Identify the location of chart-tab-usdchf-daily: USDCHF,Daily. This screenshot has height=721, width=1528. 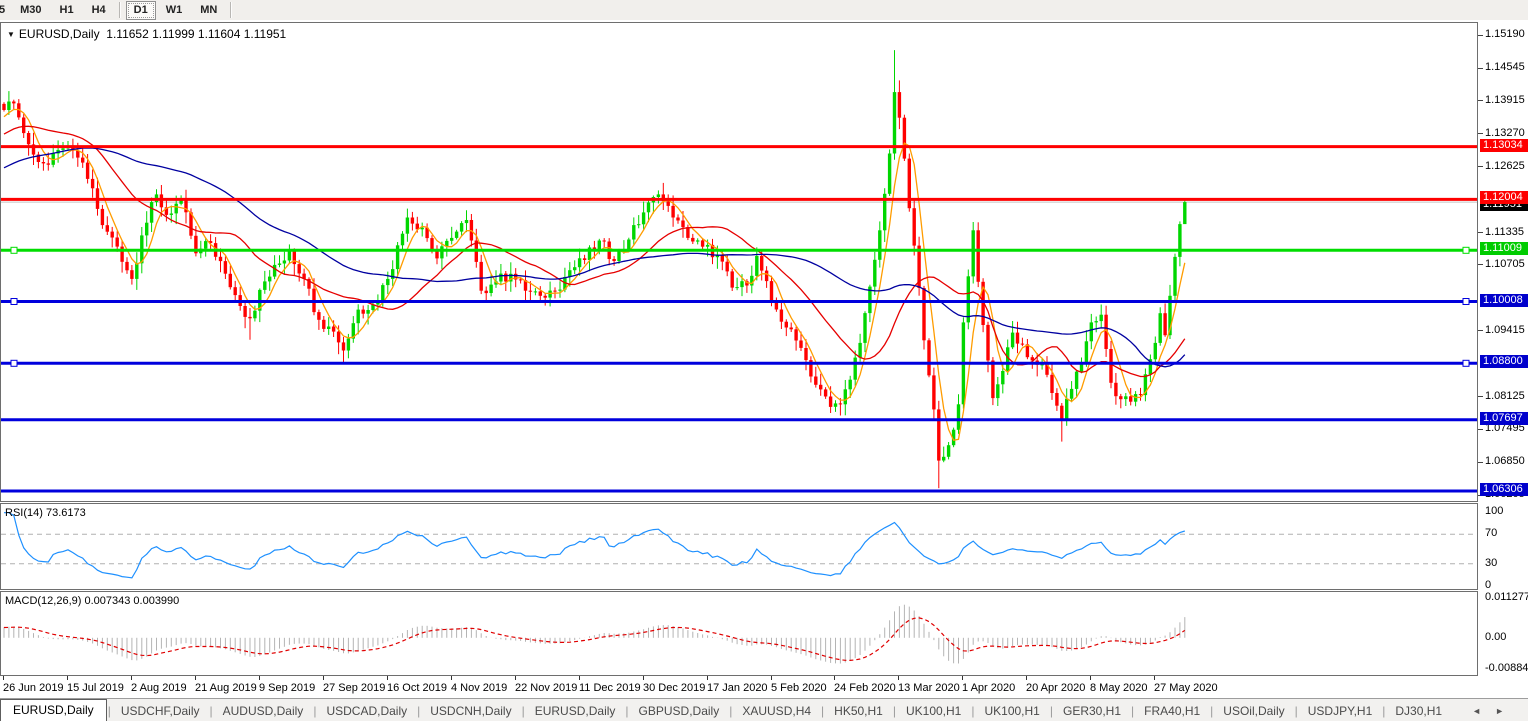
(160, 711).